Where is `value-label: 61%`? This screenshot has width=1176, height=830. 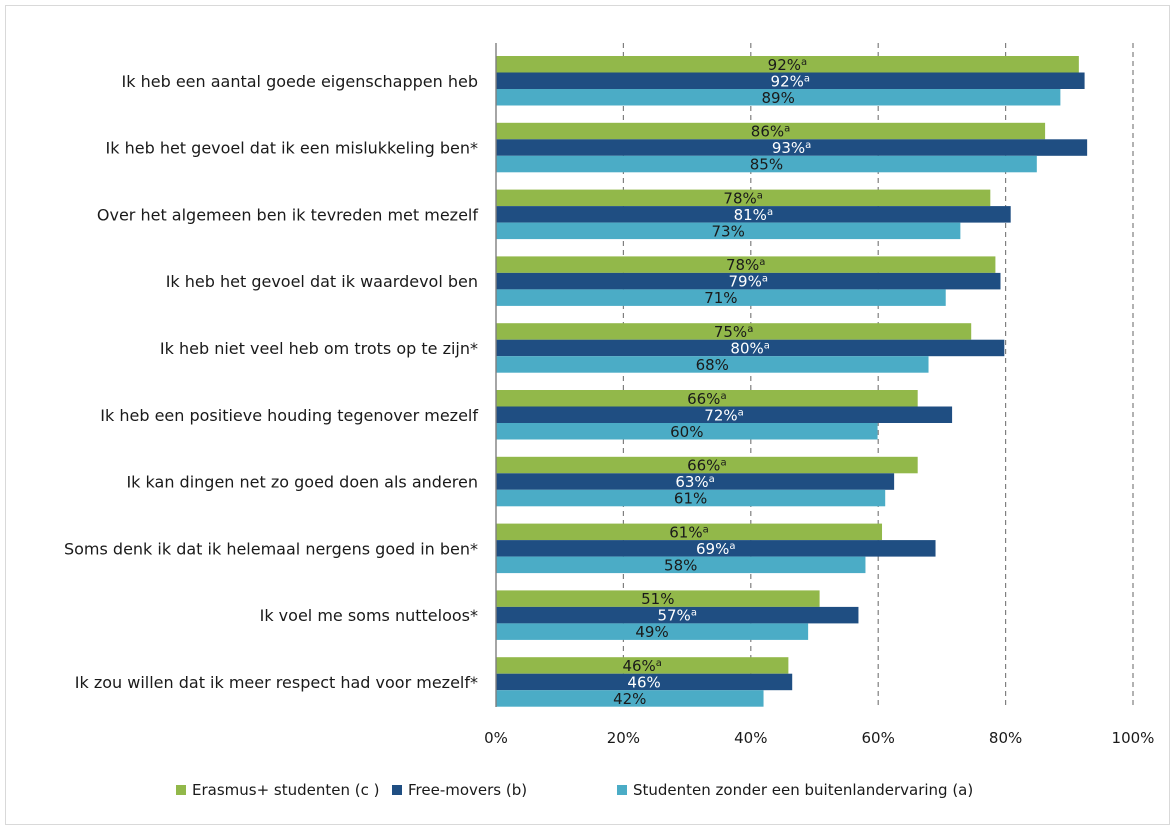 value-label: 61% is located at coordinates (690, 499).